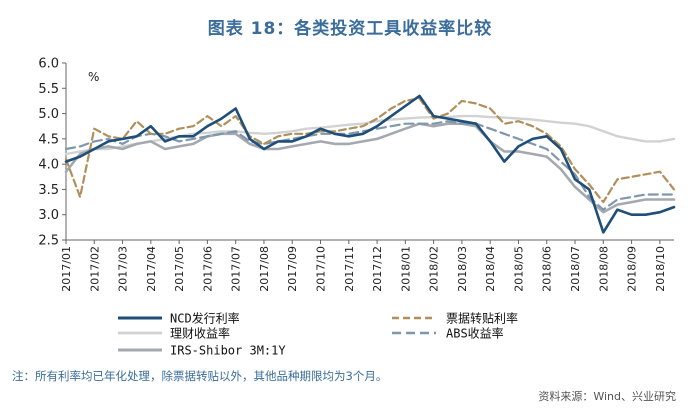  I want to click on legend-label: IRS-Shibor 3M:1Y, so click(228, 351).